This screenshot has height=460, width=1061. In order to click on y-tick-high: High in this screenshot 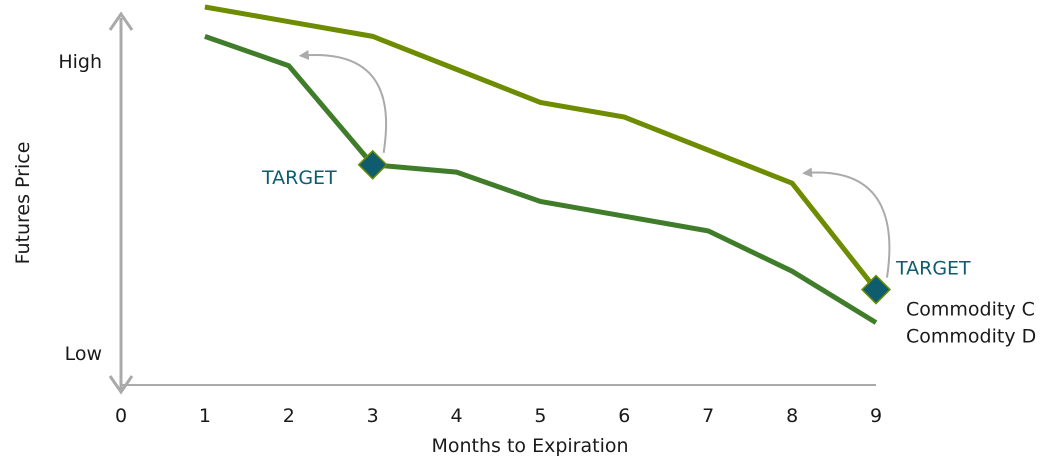, I will do `click(80, 62)`.